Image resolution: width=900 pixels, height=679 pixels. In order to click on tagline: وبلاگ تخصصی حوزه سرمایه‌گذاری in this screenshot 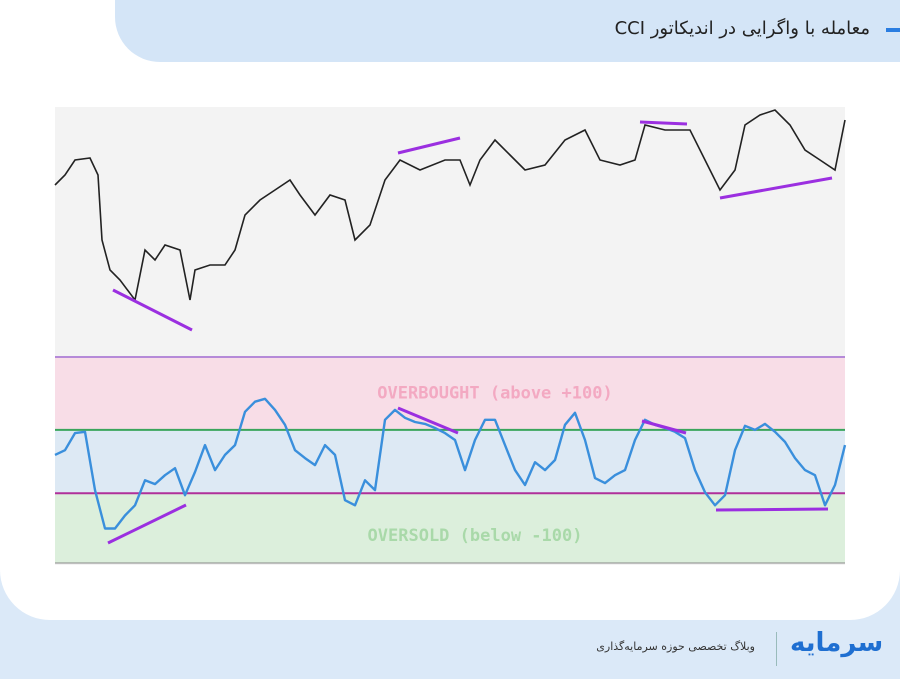, I will do `click(675, 646)`.